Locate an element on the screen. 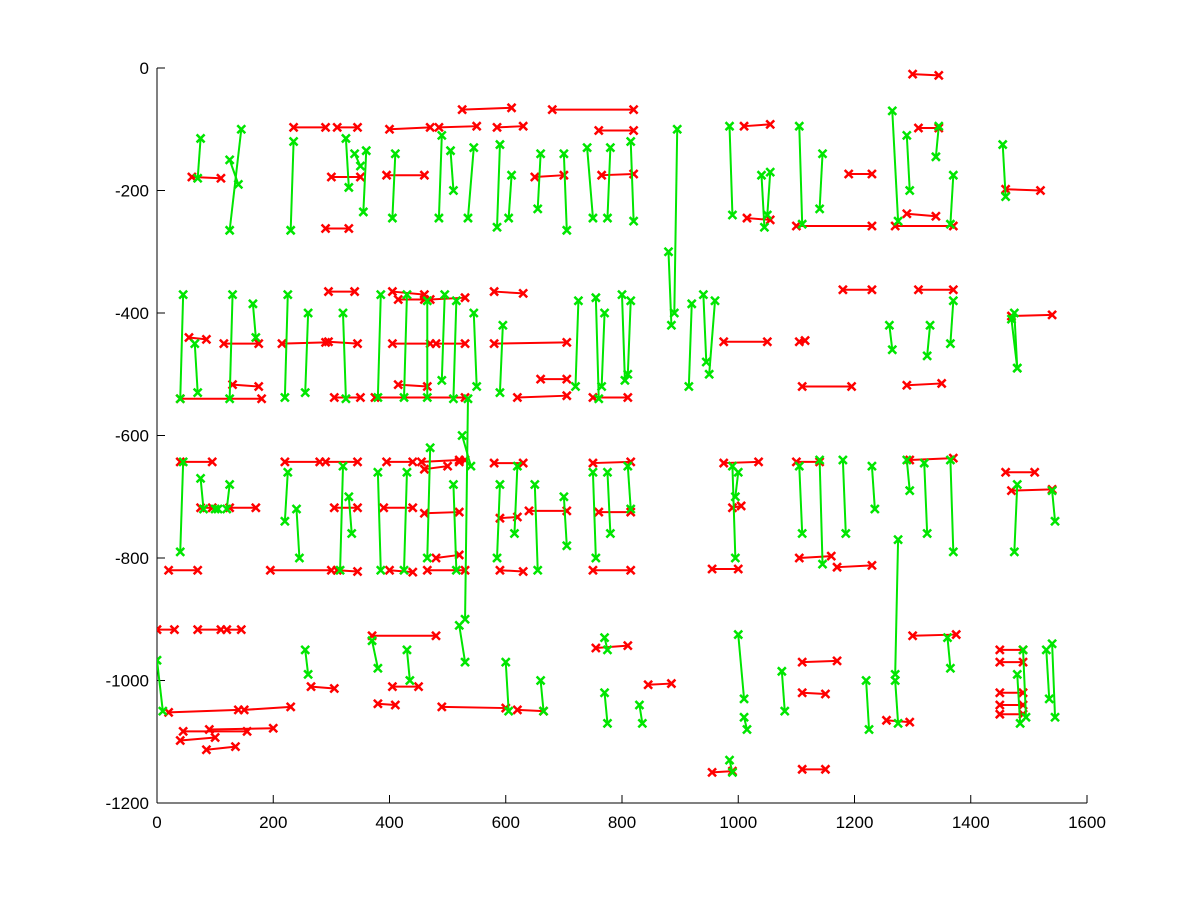 This screenshot has height=905, width=1200. y-tick-label: -1000 is located at coordinates (127, 681).